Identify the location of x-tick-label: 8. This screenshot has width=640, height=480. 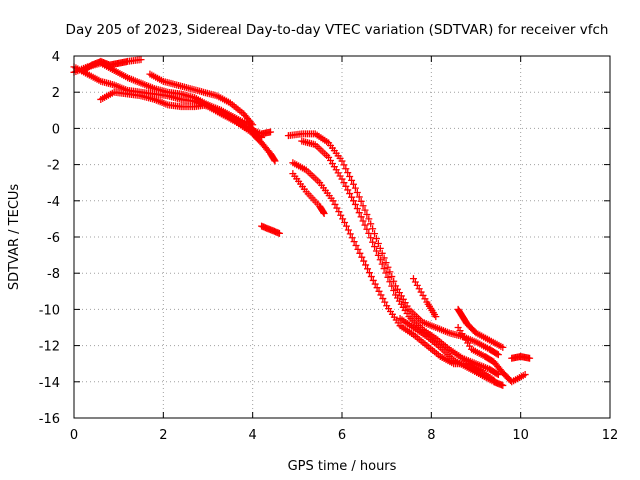
(431, 435).